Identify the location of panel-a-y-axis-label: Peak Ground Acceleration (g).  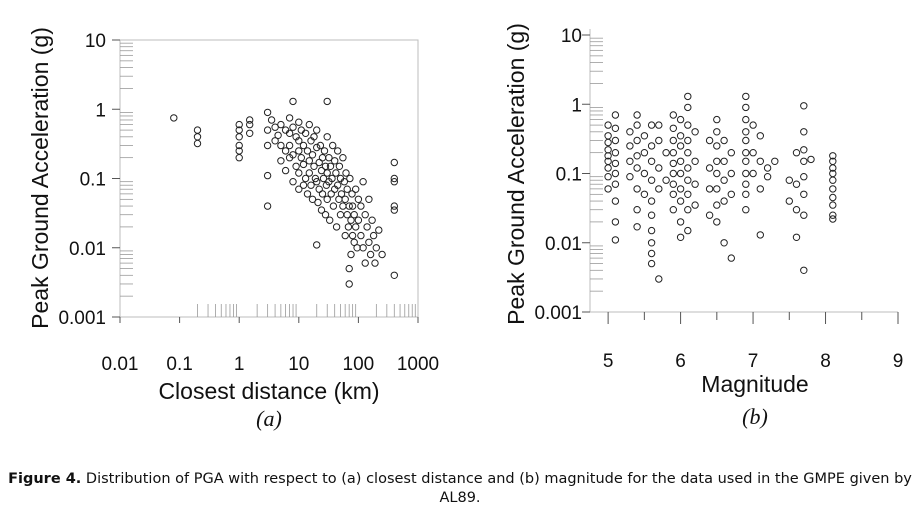
(40, 178).